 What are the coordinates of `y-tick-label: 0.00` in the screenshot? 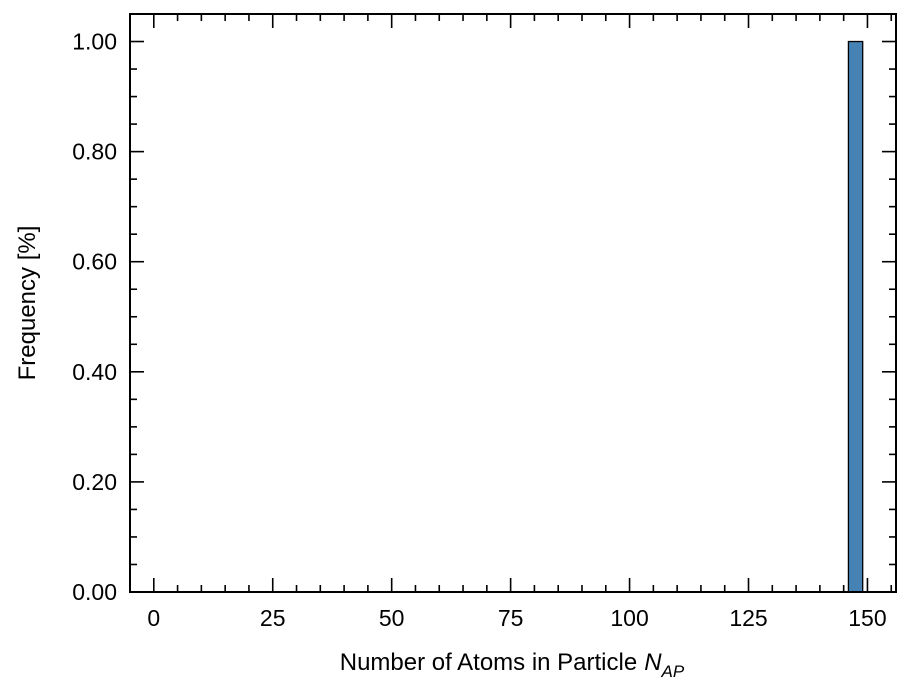 It's located at (94, 592).